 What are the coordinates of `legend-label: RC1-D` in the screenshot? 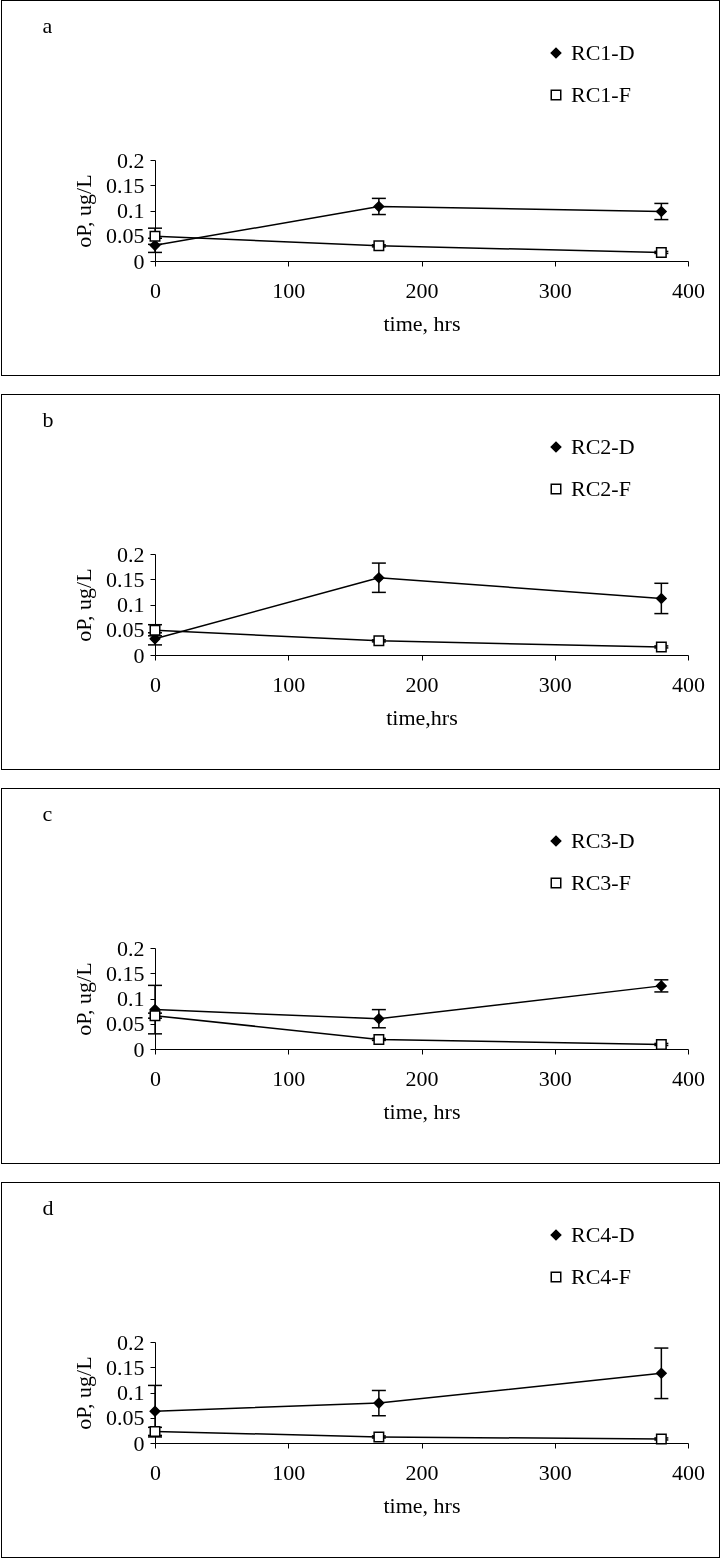 It's located at (603, 52).